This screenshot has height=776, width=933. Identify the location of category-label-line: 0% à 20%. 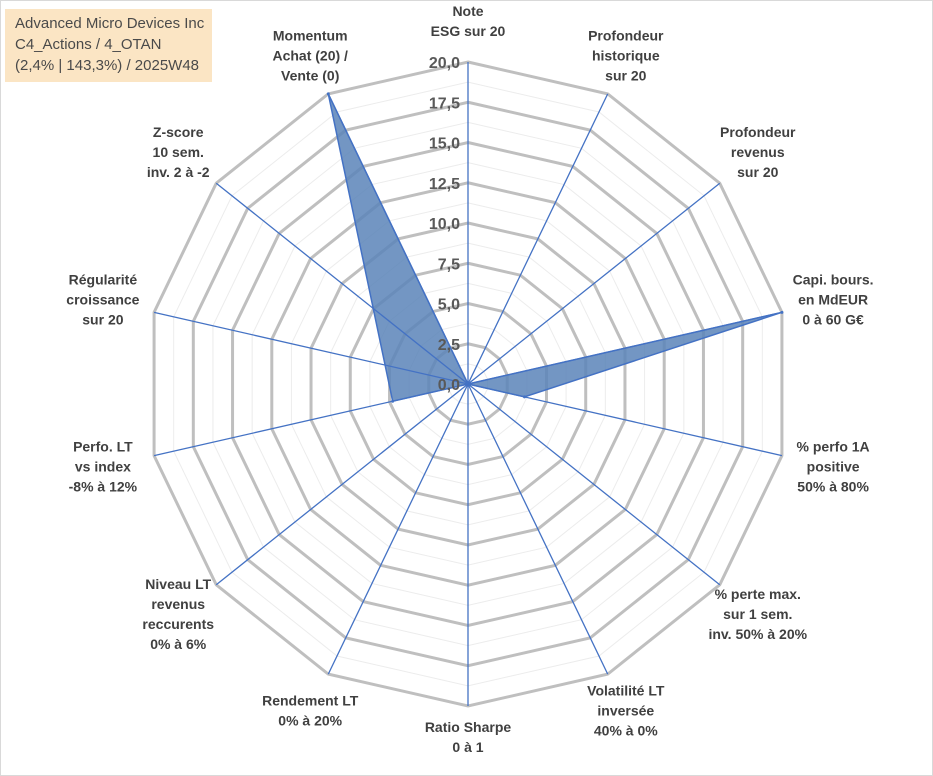
(310, 721).